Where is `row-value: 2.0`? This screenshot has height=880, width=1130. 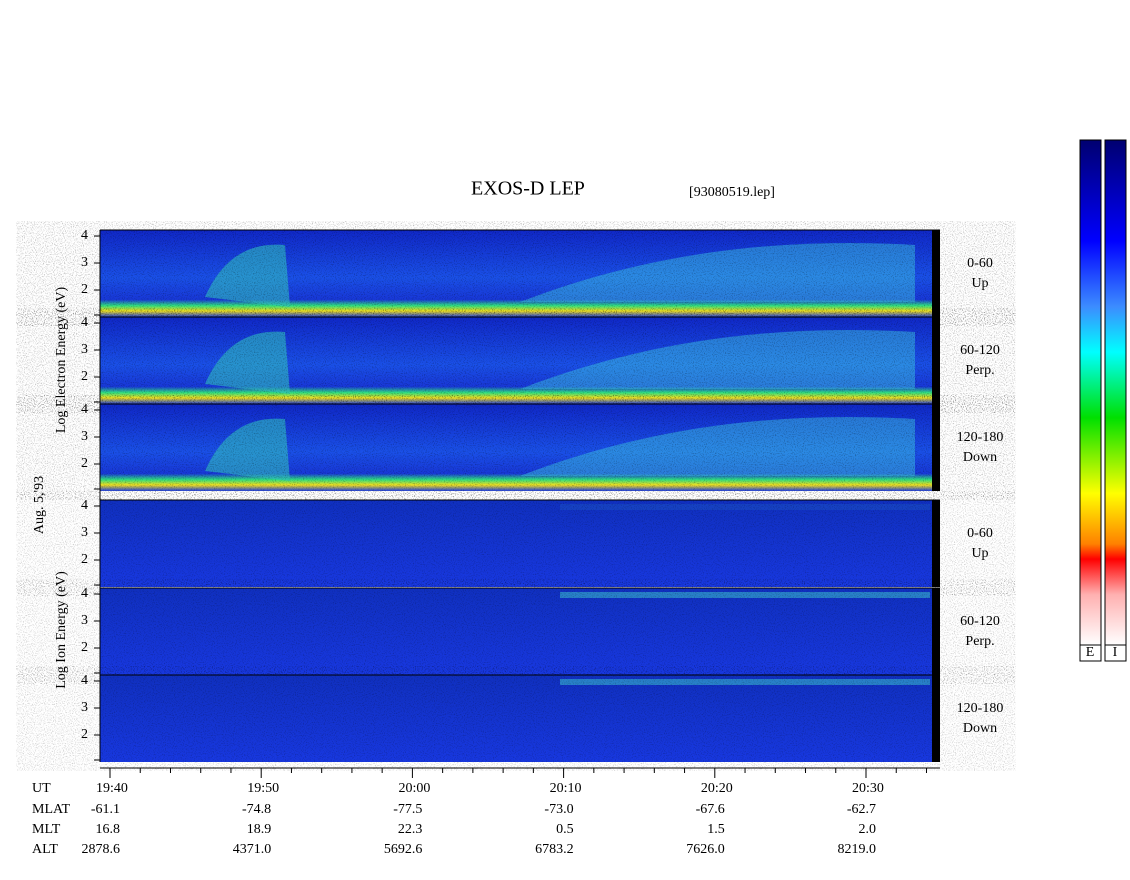
row-value: 2.0 is located at coordinates (868, 829).